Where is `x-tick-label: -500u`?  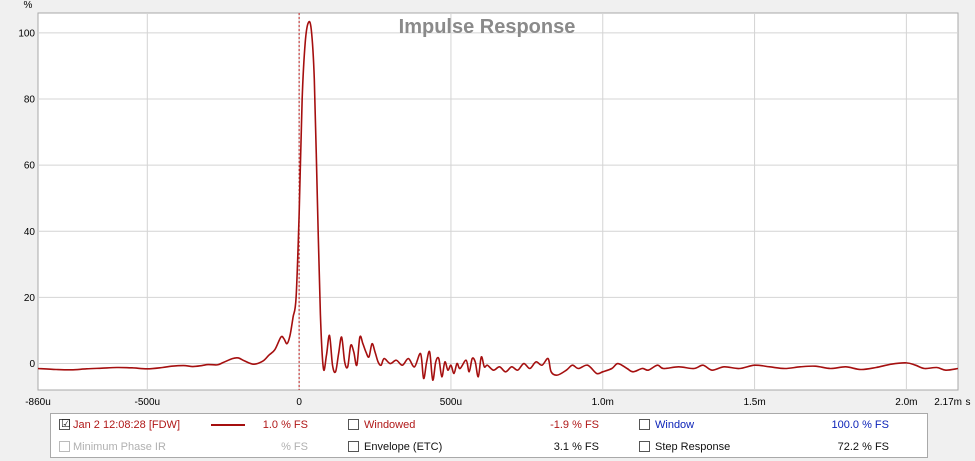 x-tick-label: -500u is located at coordinates (148, 402).